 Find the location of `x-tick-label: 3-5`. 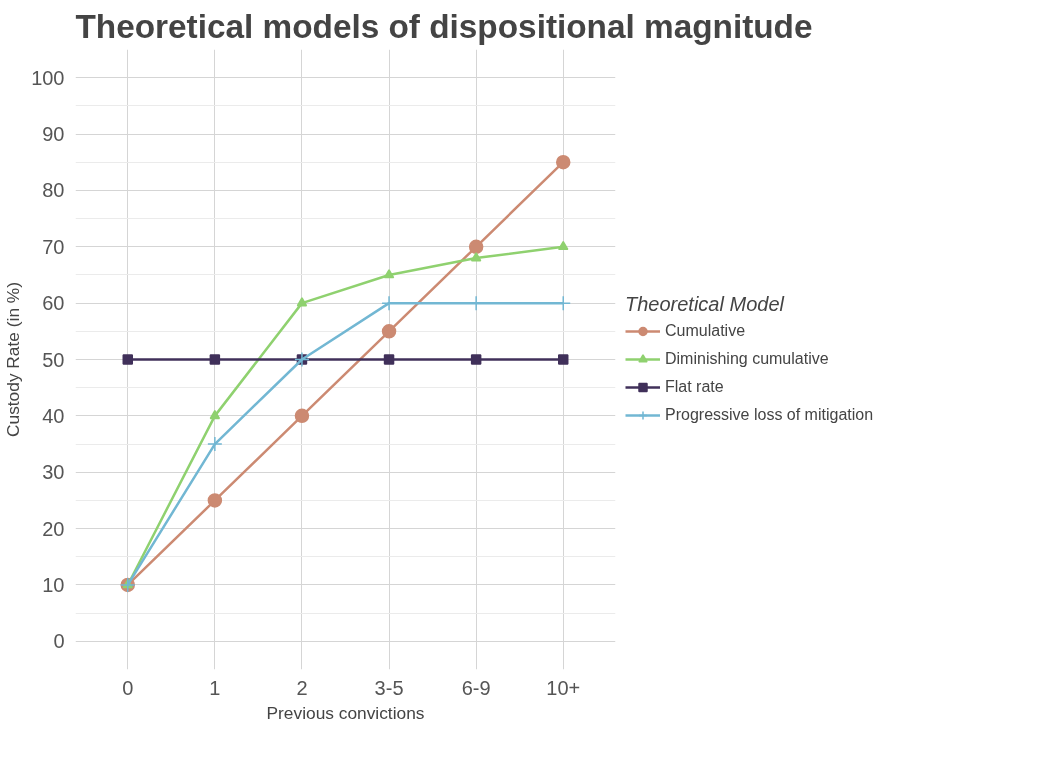

x-tick-label: 3-5 is located at coordinates (389, 687).